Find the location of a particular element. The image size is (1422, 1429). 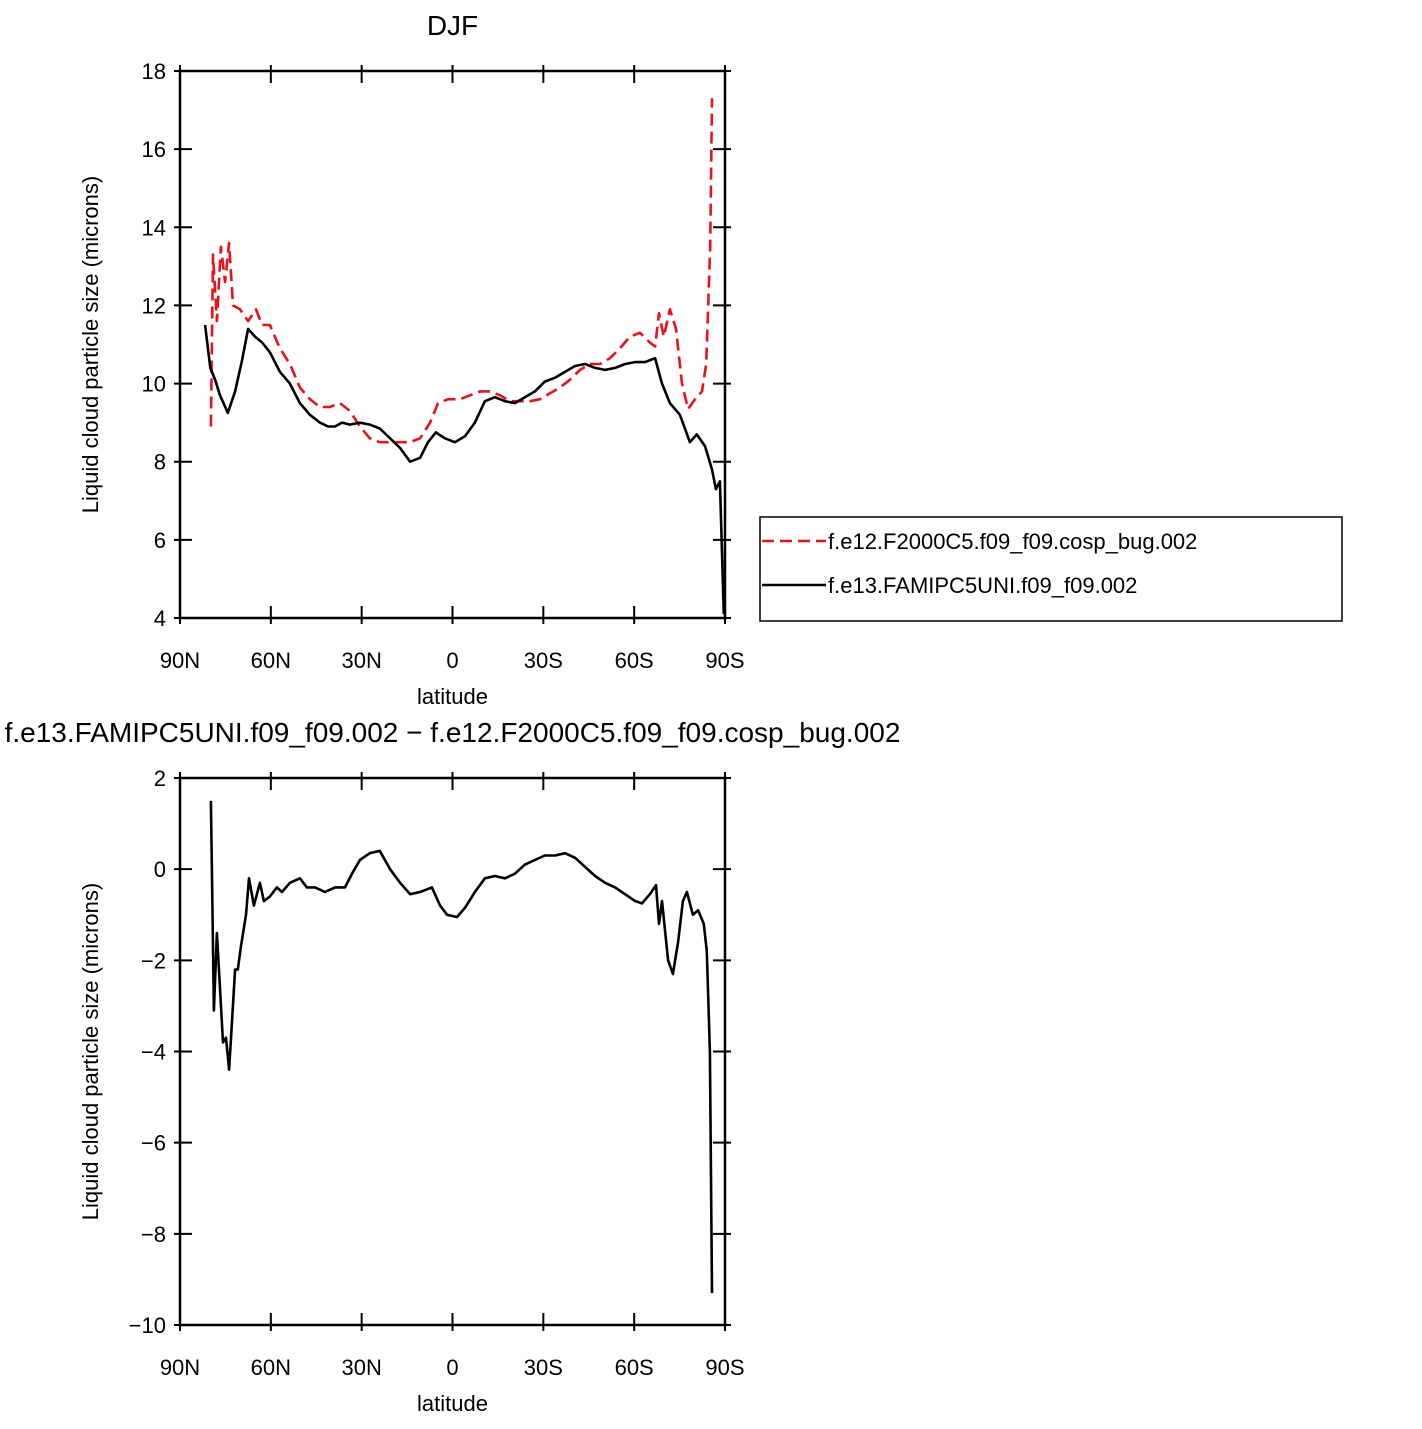

chart-title: DJF is located at coordinates (452, 25).